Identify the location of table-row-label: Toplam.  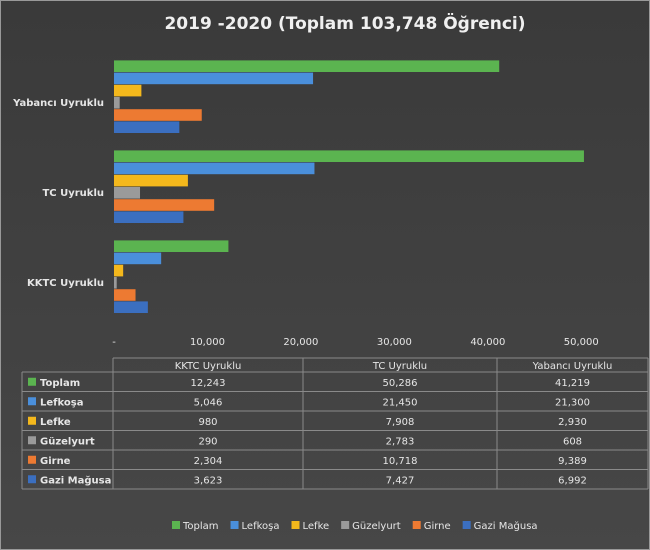
(60, 383).